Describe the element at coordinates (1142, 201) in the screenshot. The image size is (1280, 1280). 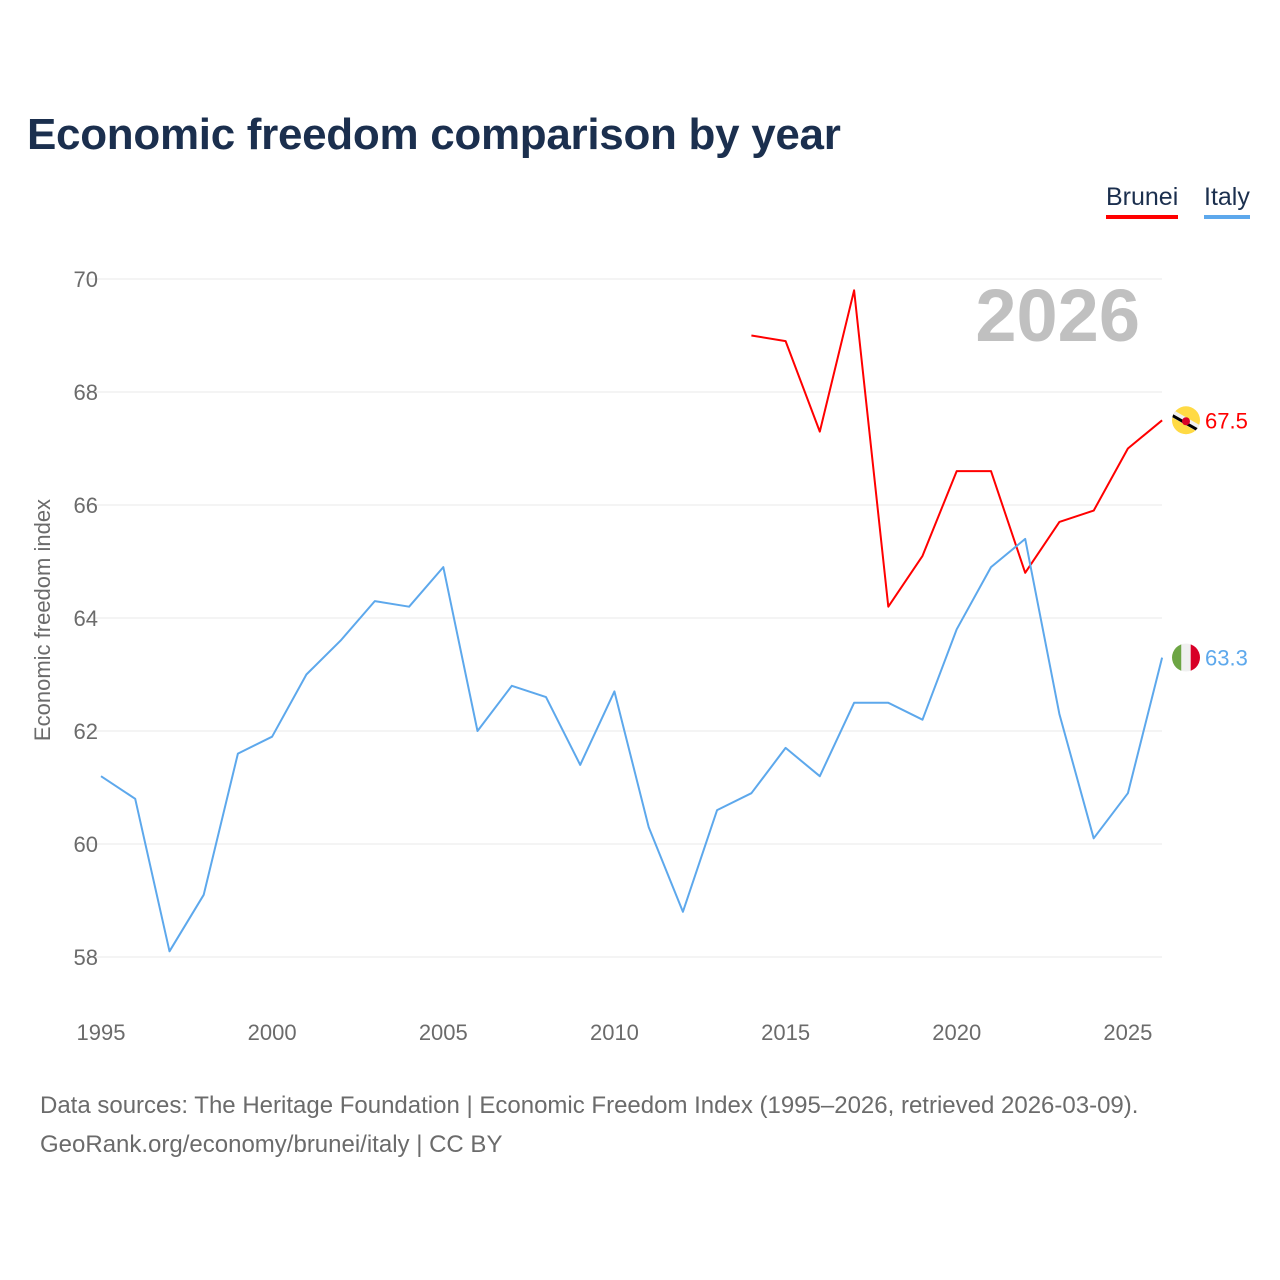
I see `legend-item-brunei: Brunei` at that location.